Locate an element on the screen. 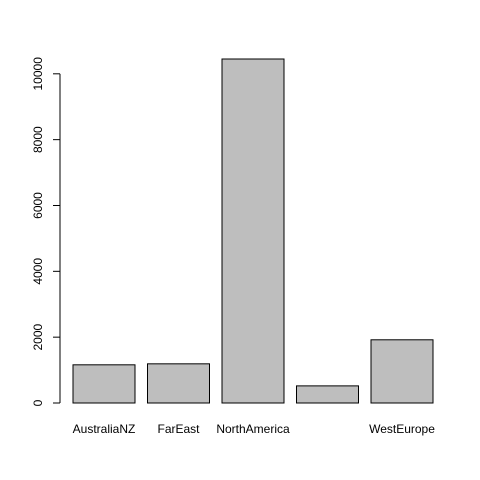 The height and width of the screenshot is (480, 480). category-label: AustraliaNZ is located at coordinates (104, 429).